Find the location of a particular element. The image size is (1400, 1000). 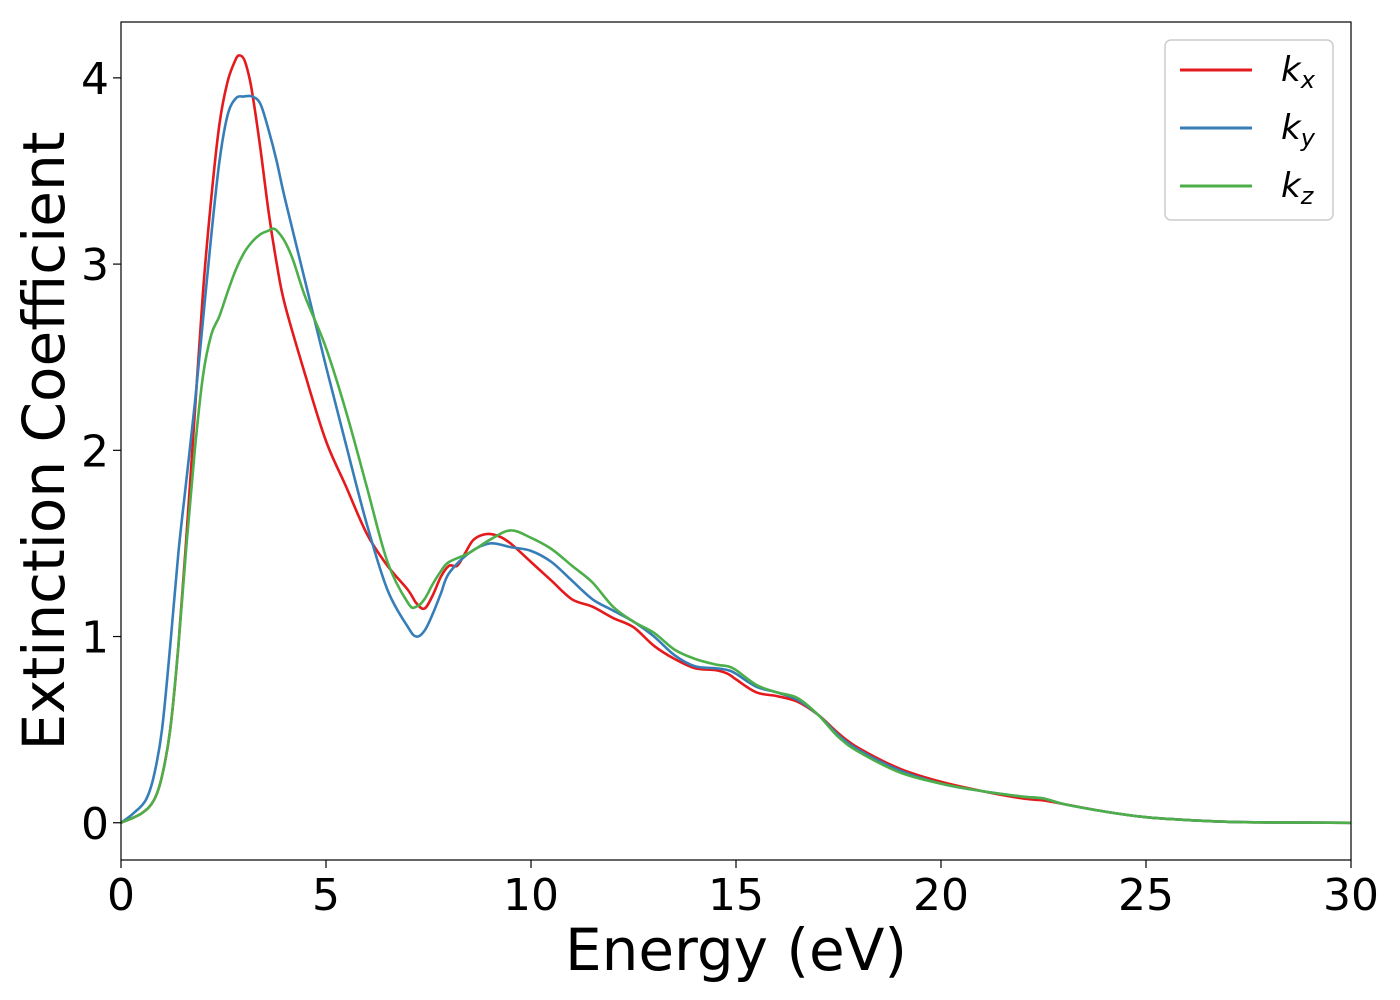

x-tick-label: 10 is located at coordinates (531, 895).